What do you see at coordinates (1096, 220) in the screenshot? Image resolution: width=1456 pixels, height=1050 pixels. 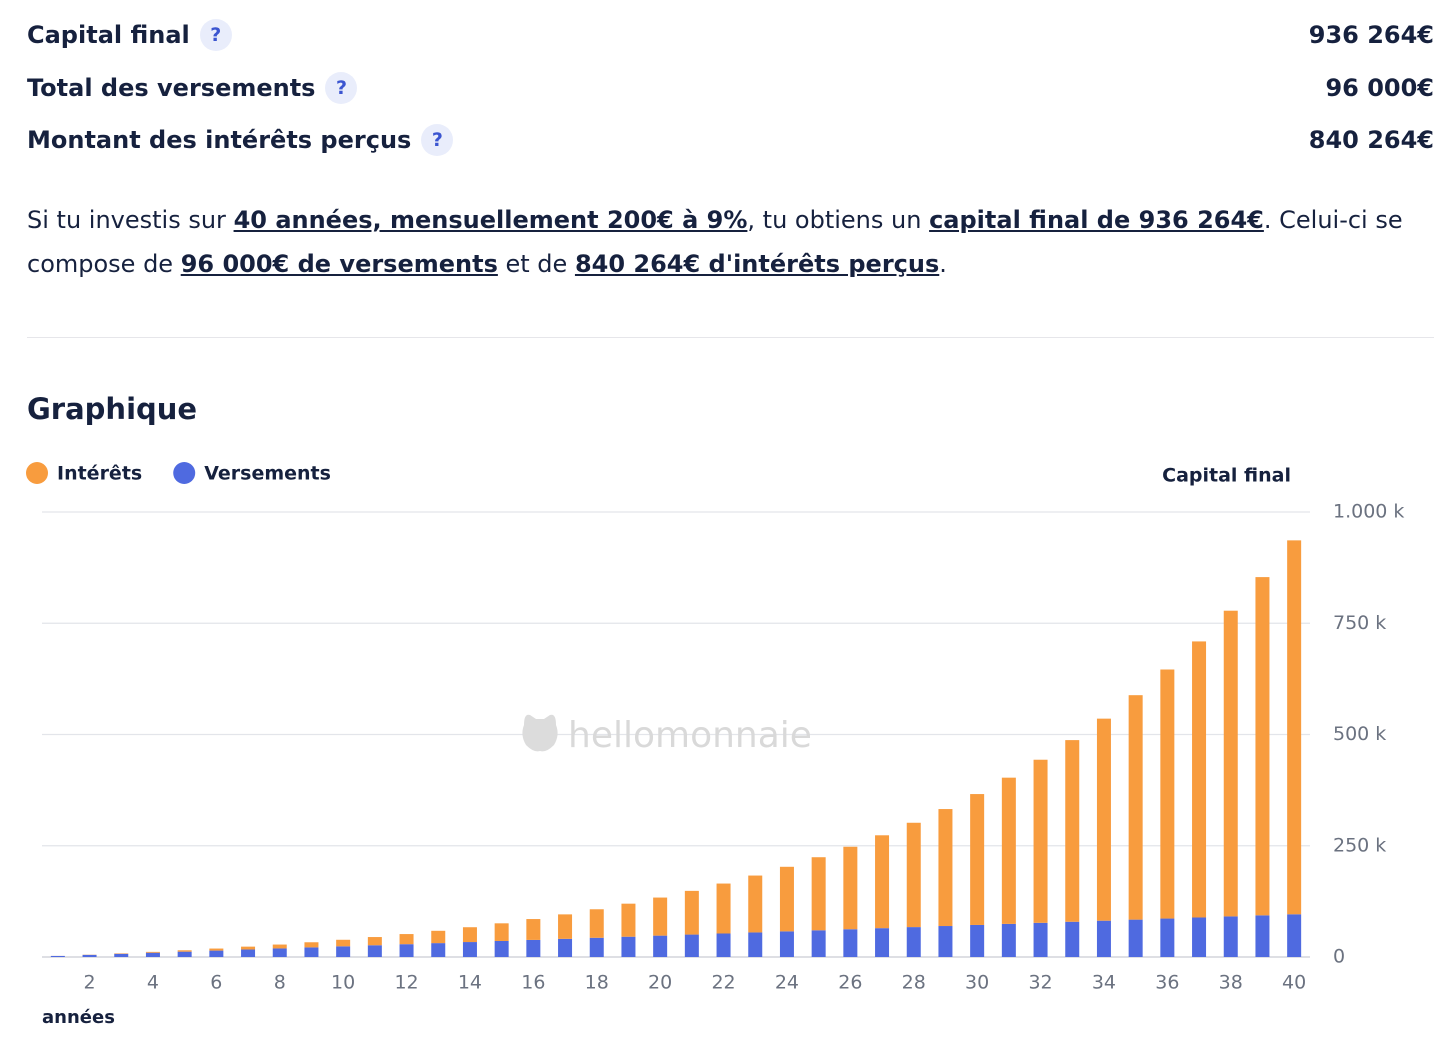 I see `highlight-link: capital final de 936 264€` at bounding box center [1096, 220].